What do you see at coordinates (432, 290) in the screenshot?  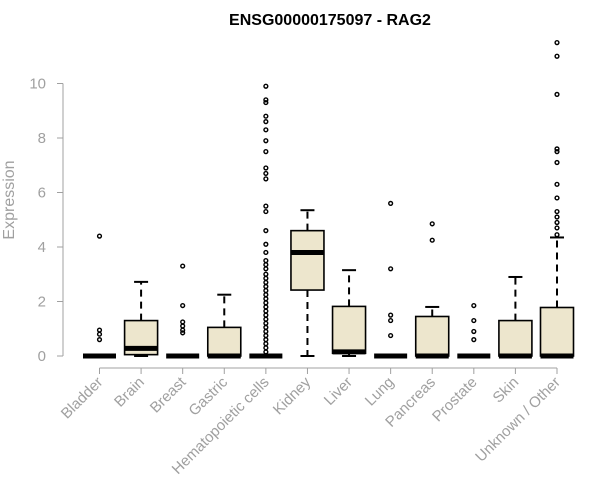 I see `box-pancreas` at bounding box center [432, 290].